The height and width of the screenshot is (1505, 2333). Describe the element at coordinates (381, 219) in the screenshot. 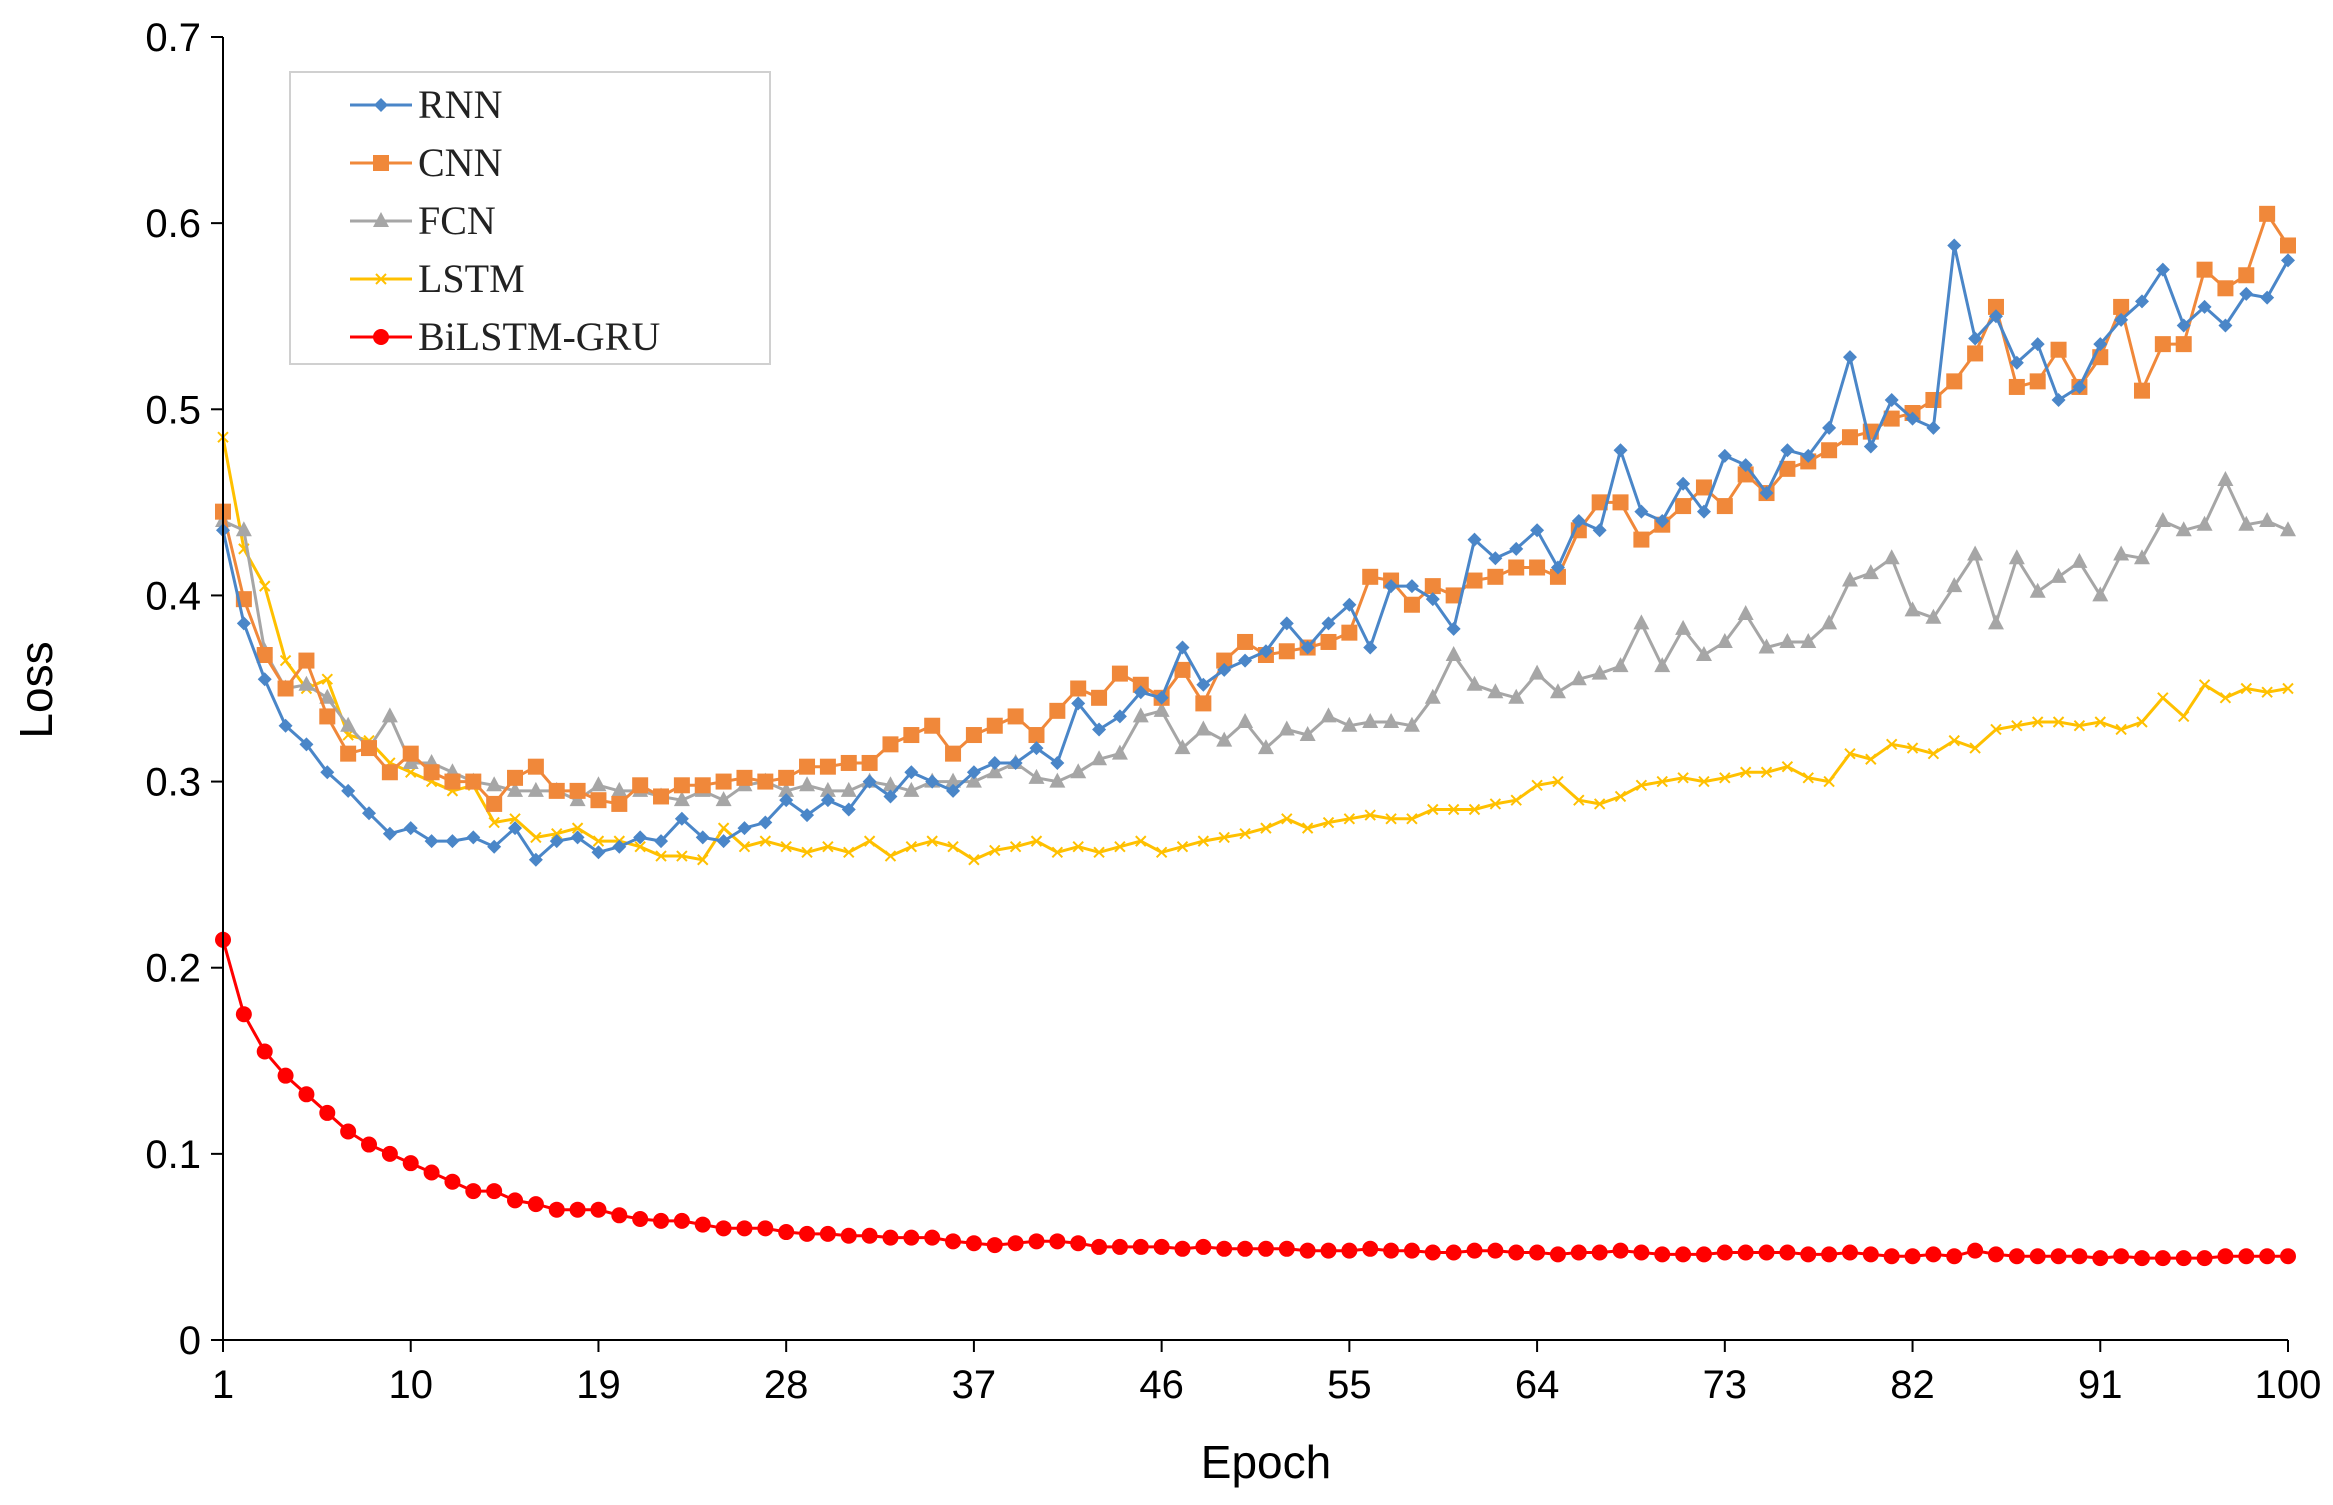

I see `legend-marker-fcn` at that location.